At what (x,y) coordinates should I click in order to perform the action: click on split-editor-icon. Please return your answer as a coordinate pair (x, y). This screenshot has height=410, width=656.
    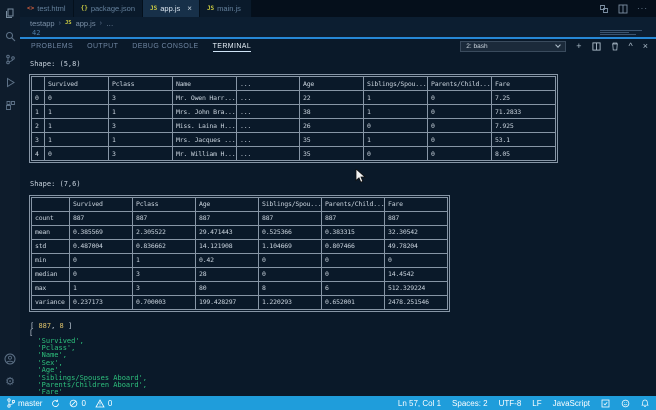
    Looking at the image, I should click on (623, 9).